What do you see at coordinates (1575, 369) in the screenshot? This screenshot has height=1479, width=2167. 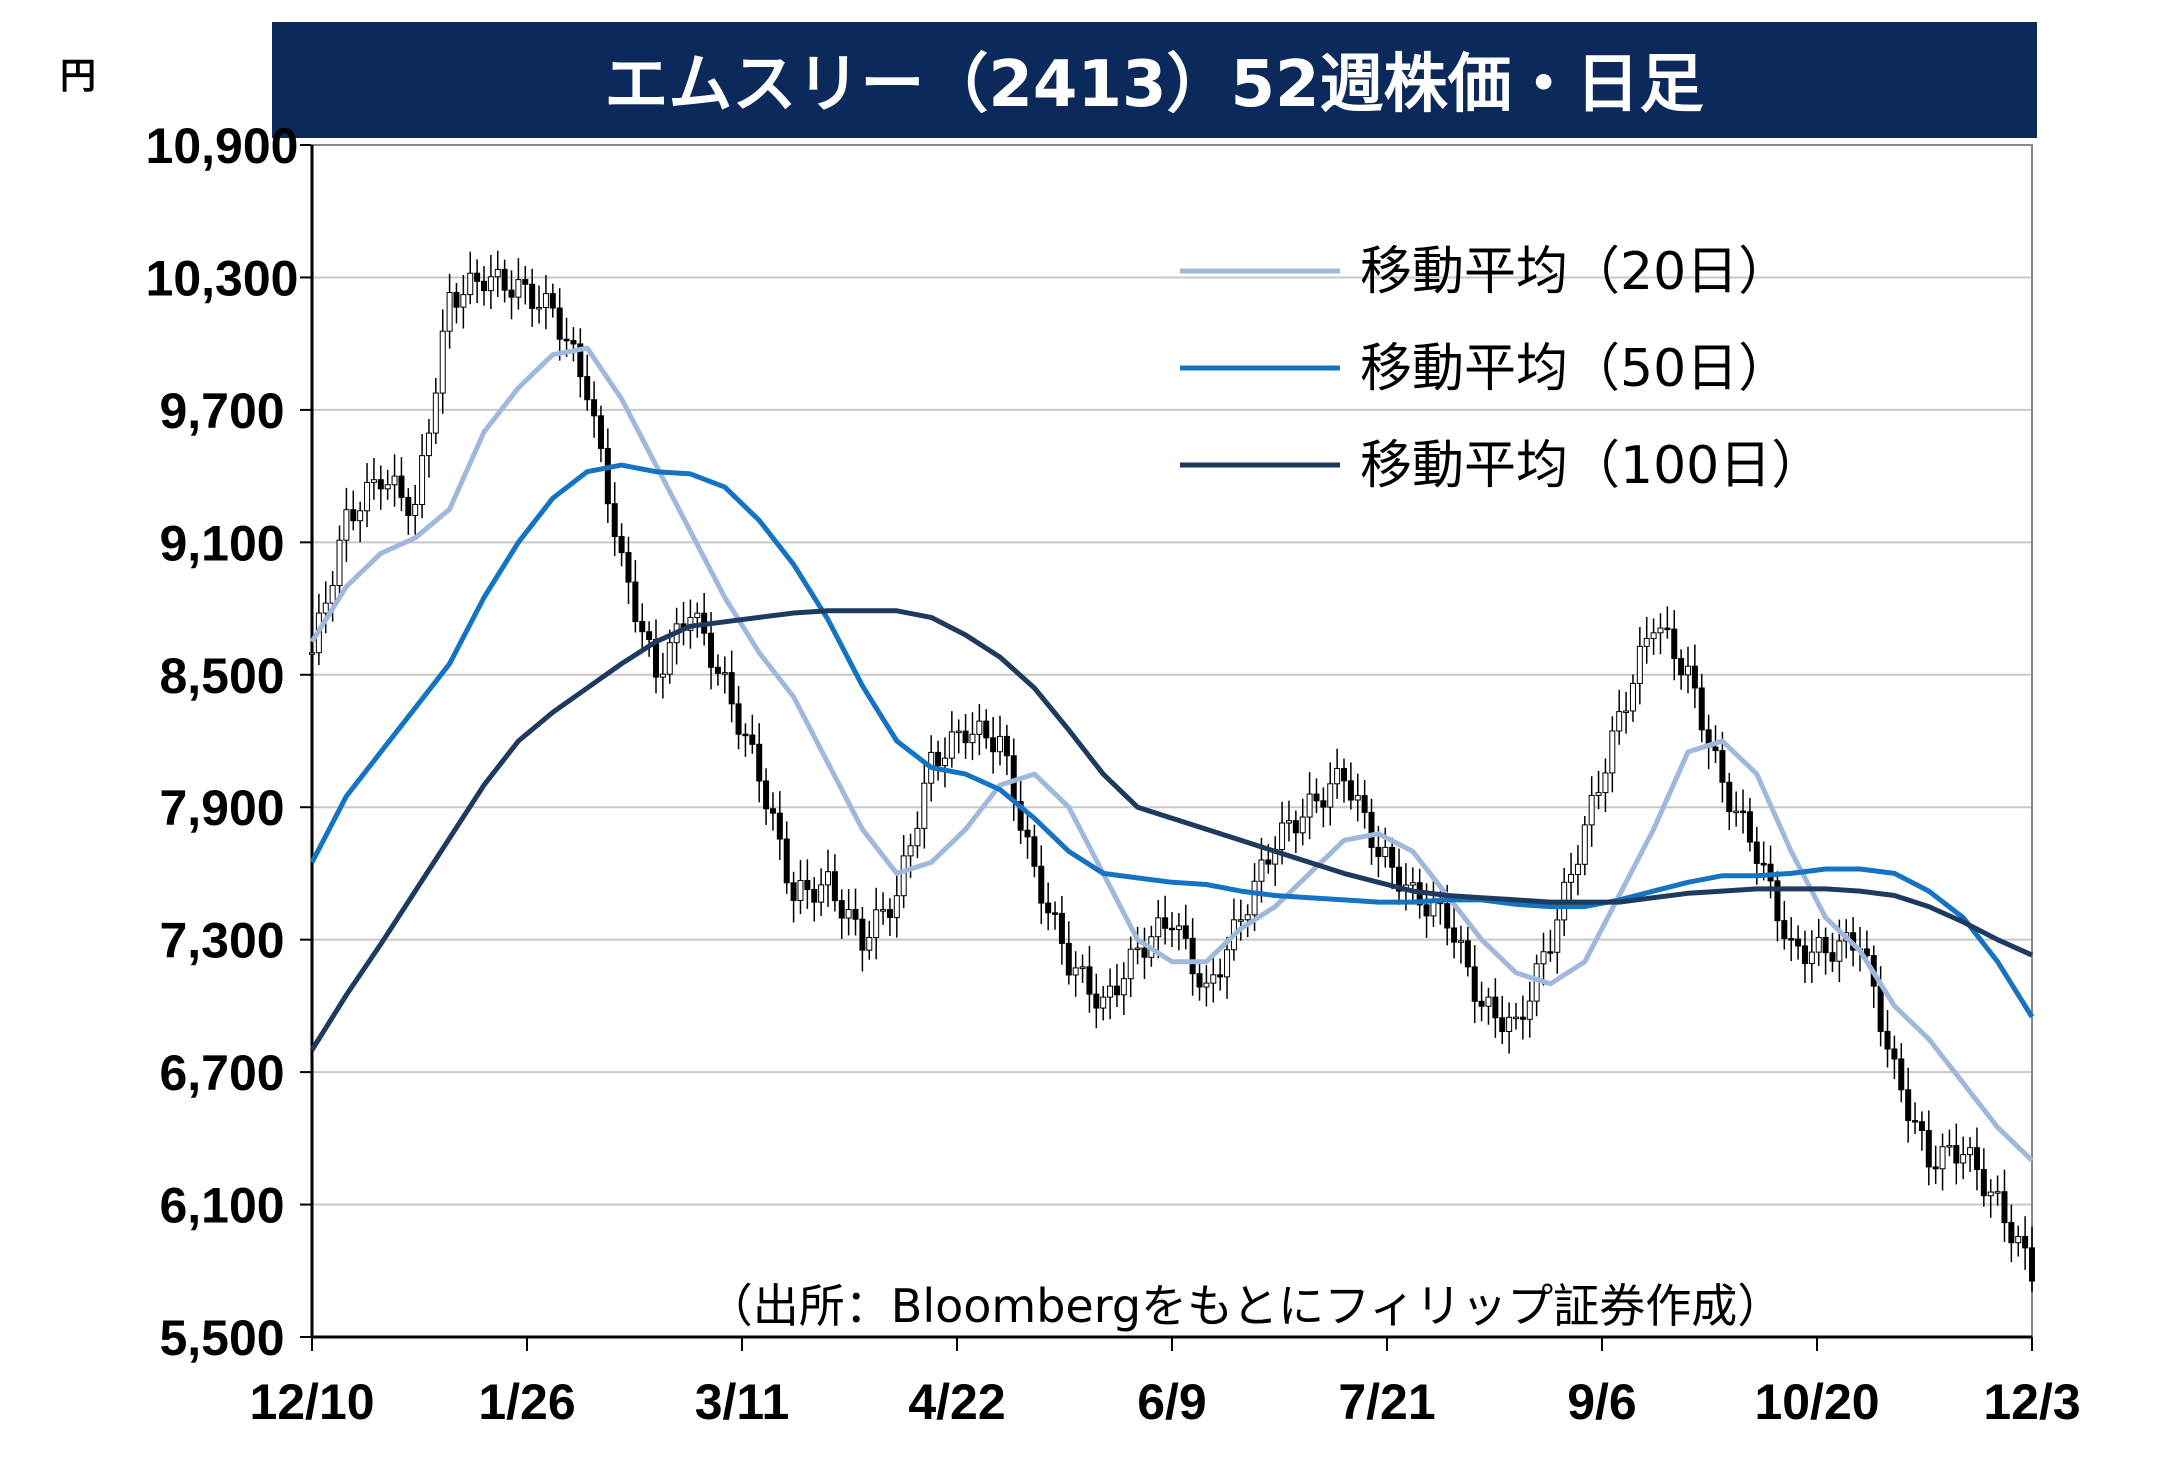 I see `legend-label-ma50-line: 移動平均（50日）` at bounding box center [1575, 369].